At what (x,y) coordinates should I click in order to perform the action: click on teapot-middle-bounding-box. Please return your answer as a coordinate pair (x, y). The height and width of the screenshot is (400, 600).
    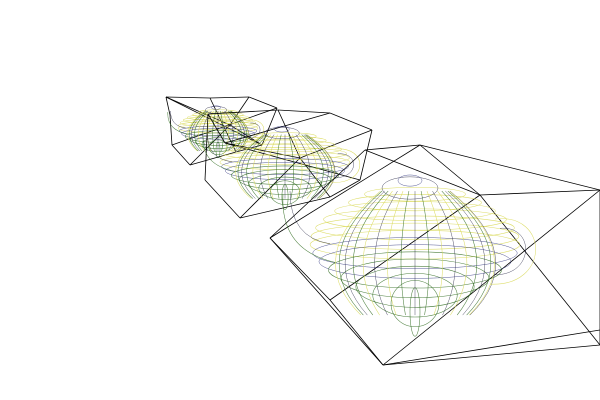
    Looking at the image, I should click on (288, 164).